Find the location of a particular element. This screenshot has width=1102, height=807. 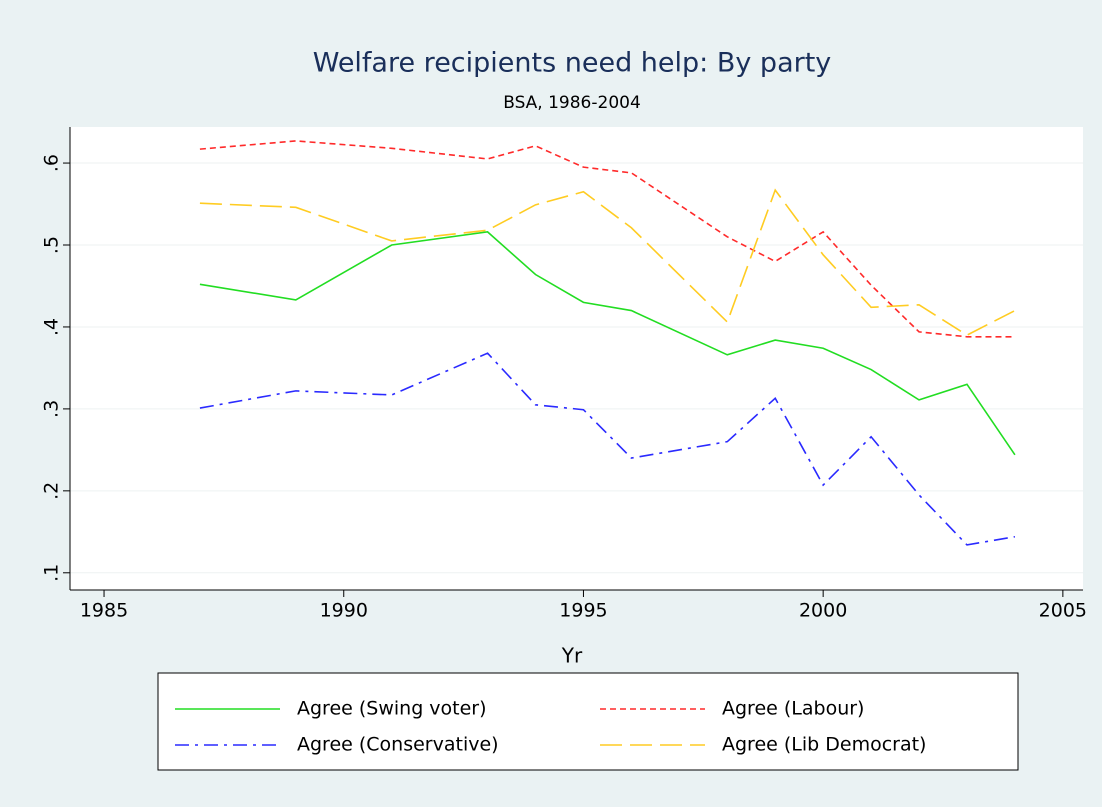

legend-box is located at coordinates (588, 721).